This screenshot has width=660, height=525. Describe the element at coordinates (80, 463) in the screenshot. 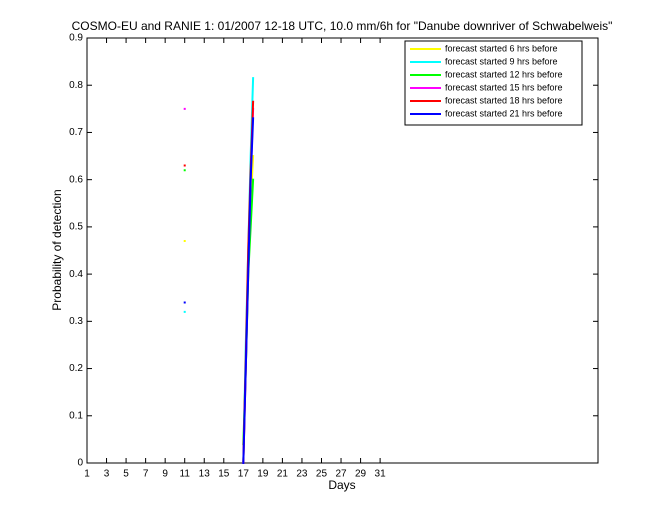

I see `y-tick-label: 0` at that location.